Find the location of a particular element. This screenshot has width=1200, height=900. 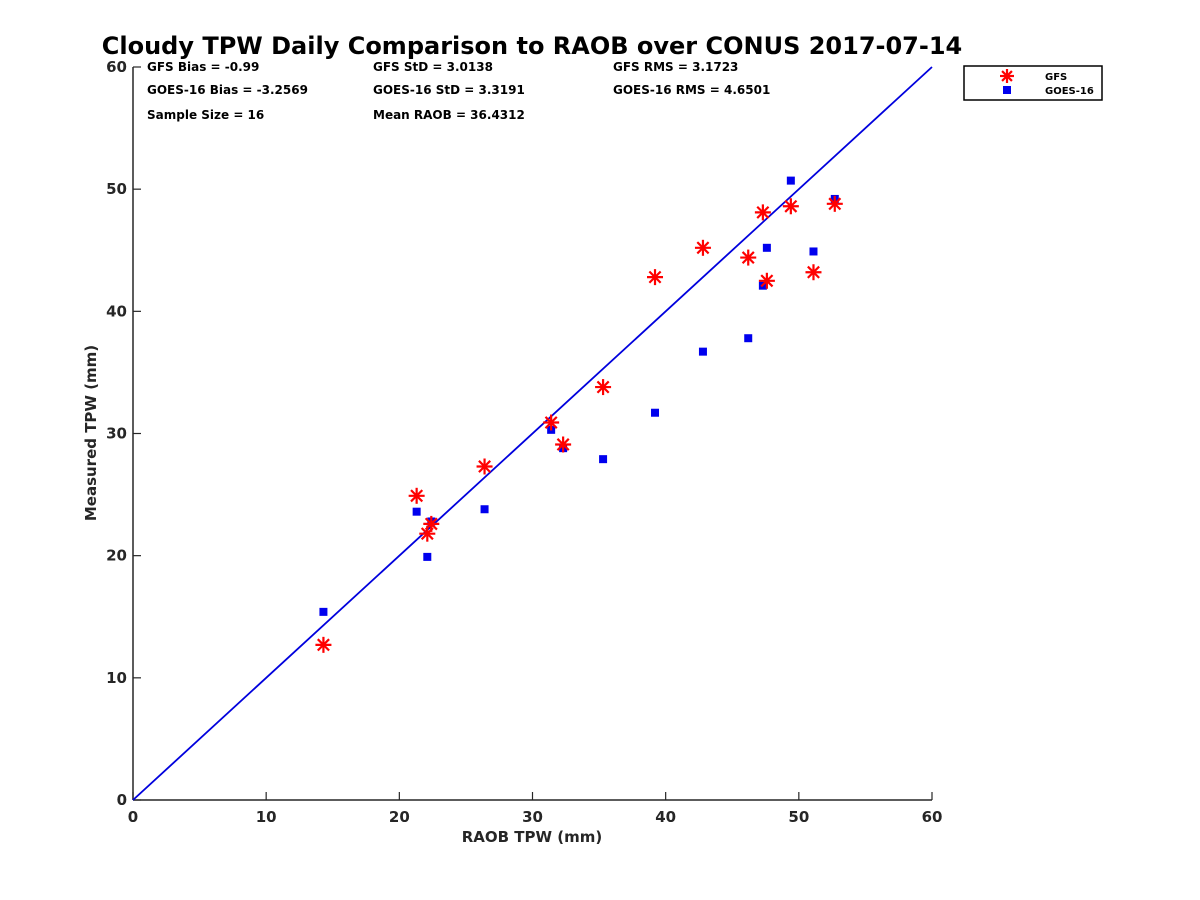

stat-text: GOES-16 RMS = 4.6501 is located at coordinates (691, 90).